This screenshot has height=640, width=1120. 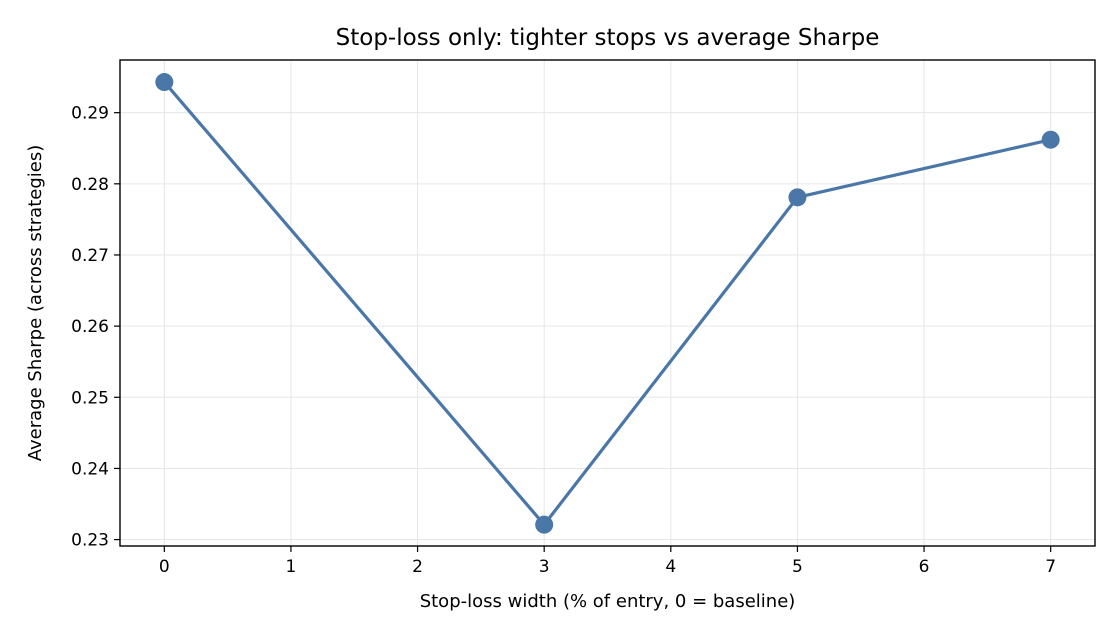 I want to click on y-tick-label: 0.24, so click(x=90, y=469).